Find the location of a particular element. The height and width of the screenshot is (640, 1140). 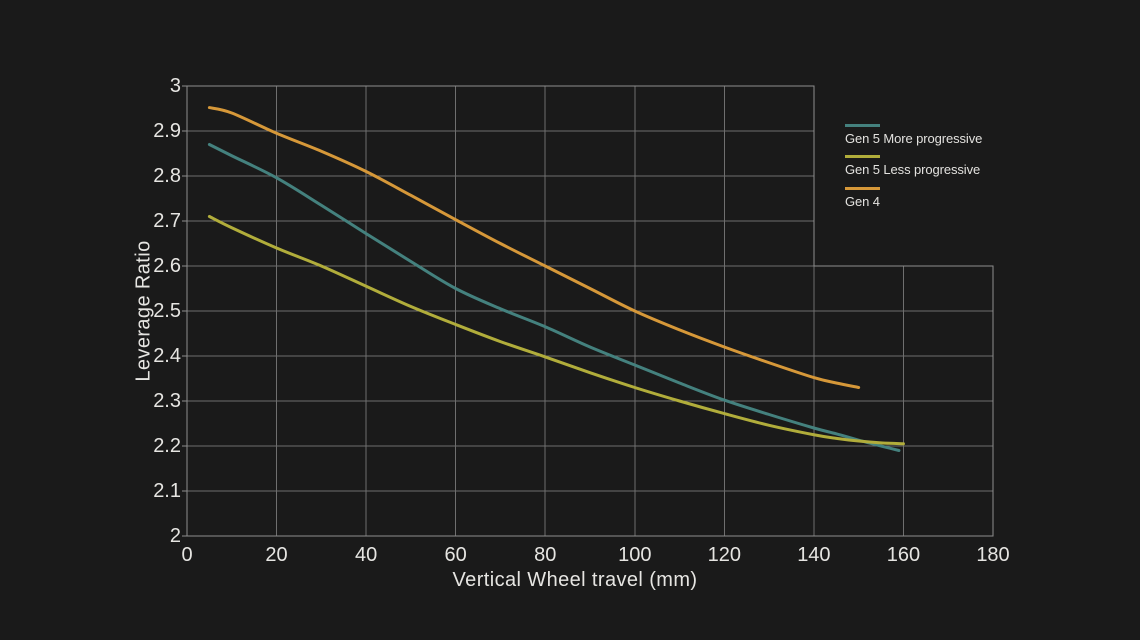

legend-item: Gen 4 is located at coordinates (913, 197).